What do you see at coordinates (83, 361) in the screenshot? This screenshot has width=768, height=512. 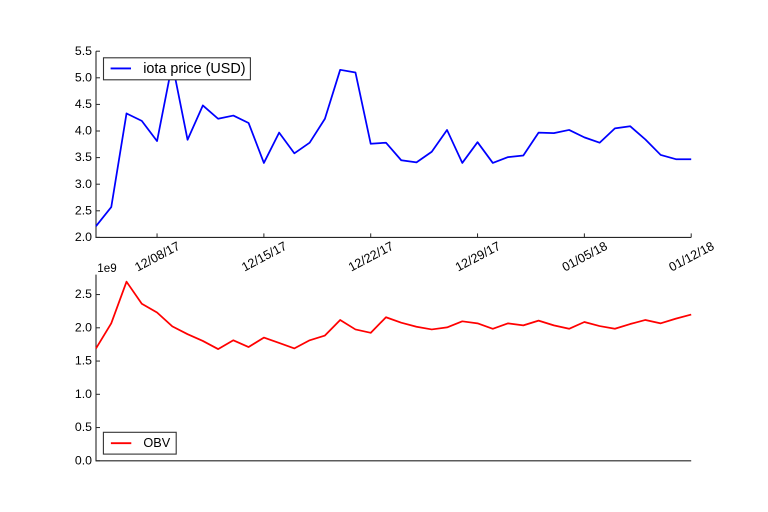 I see `svg-text: 1.5` at bounding box center [83, 361].